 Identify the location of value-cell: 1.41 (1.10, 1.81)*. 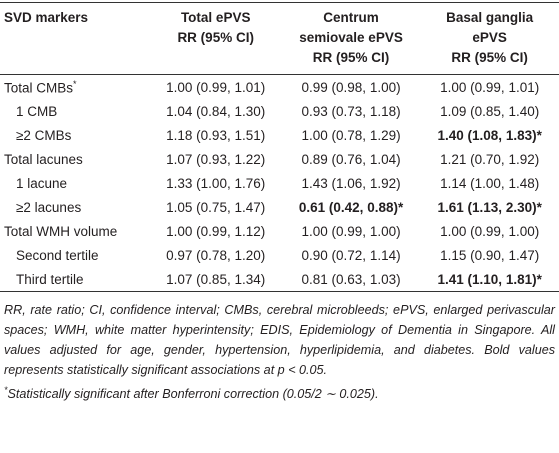
(489, 279).